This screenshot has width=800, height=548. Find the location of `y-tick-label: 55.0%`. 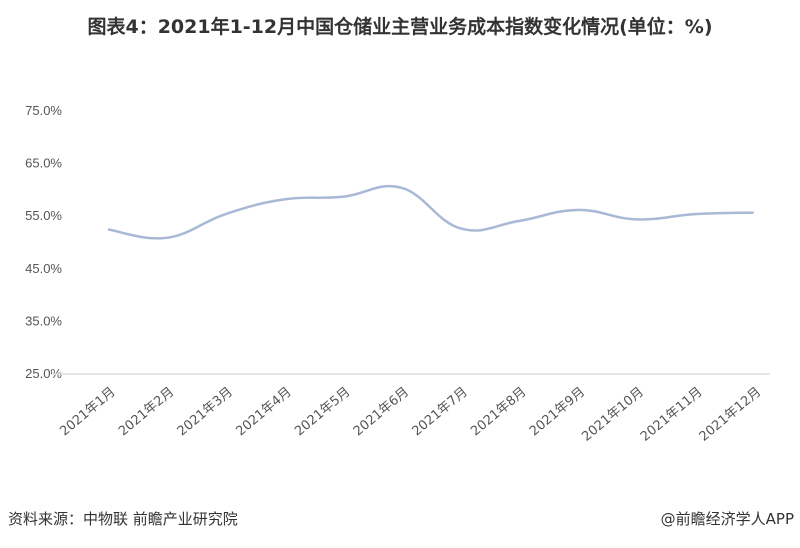

y-tick-label: 55.0% is located at coordinates (43, 215).